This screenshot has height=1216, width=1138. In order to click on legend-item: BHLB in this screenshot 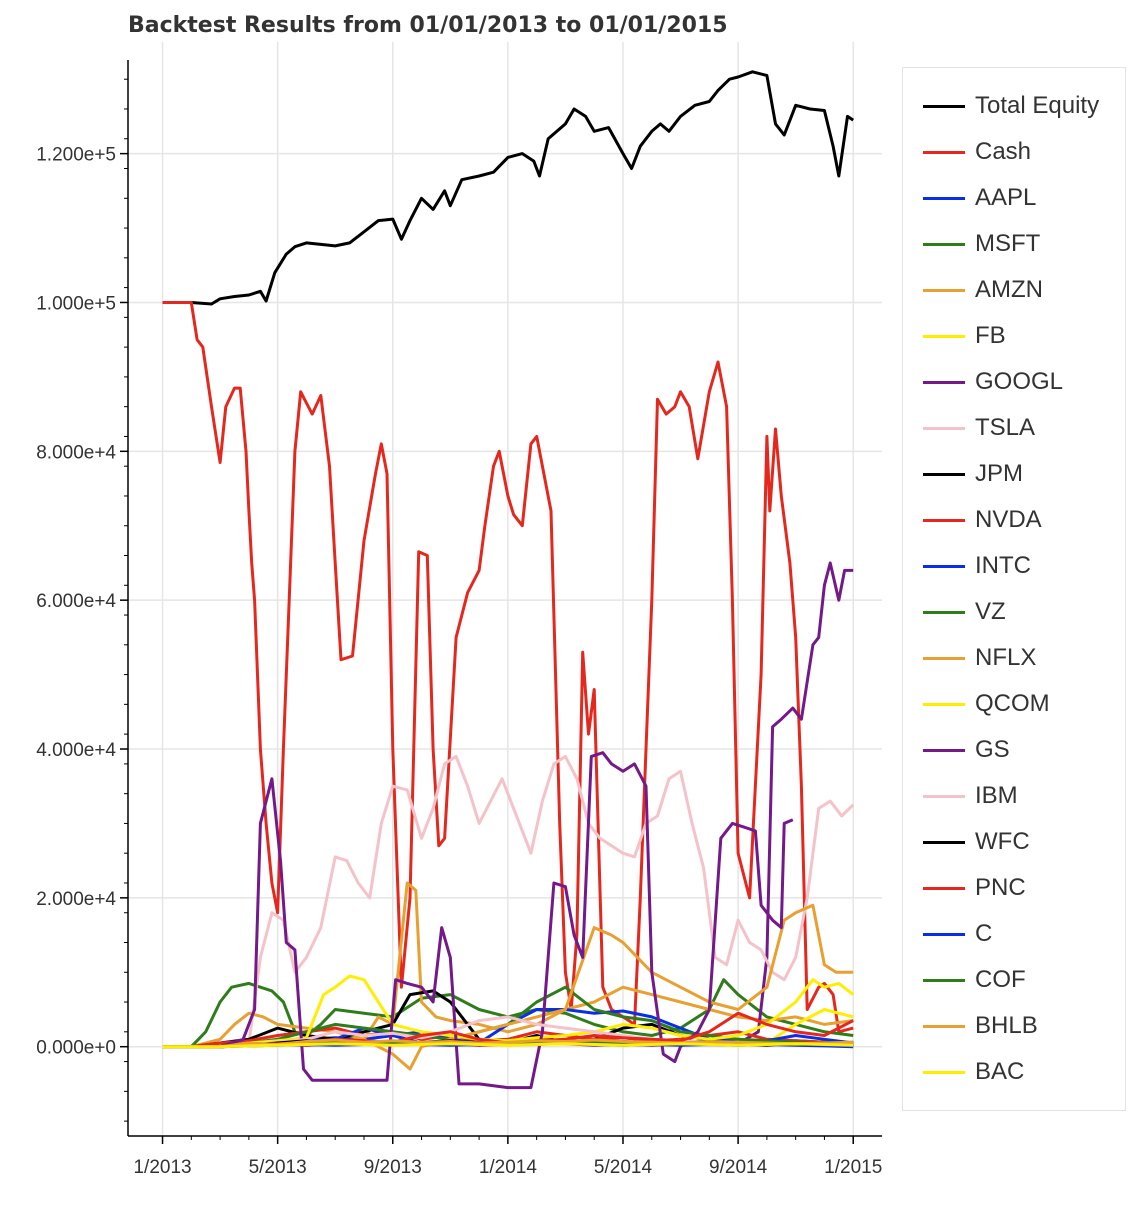, I will do `click(980, 1026)`.